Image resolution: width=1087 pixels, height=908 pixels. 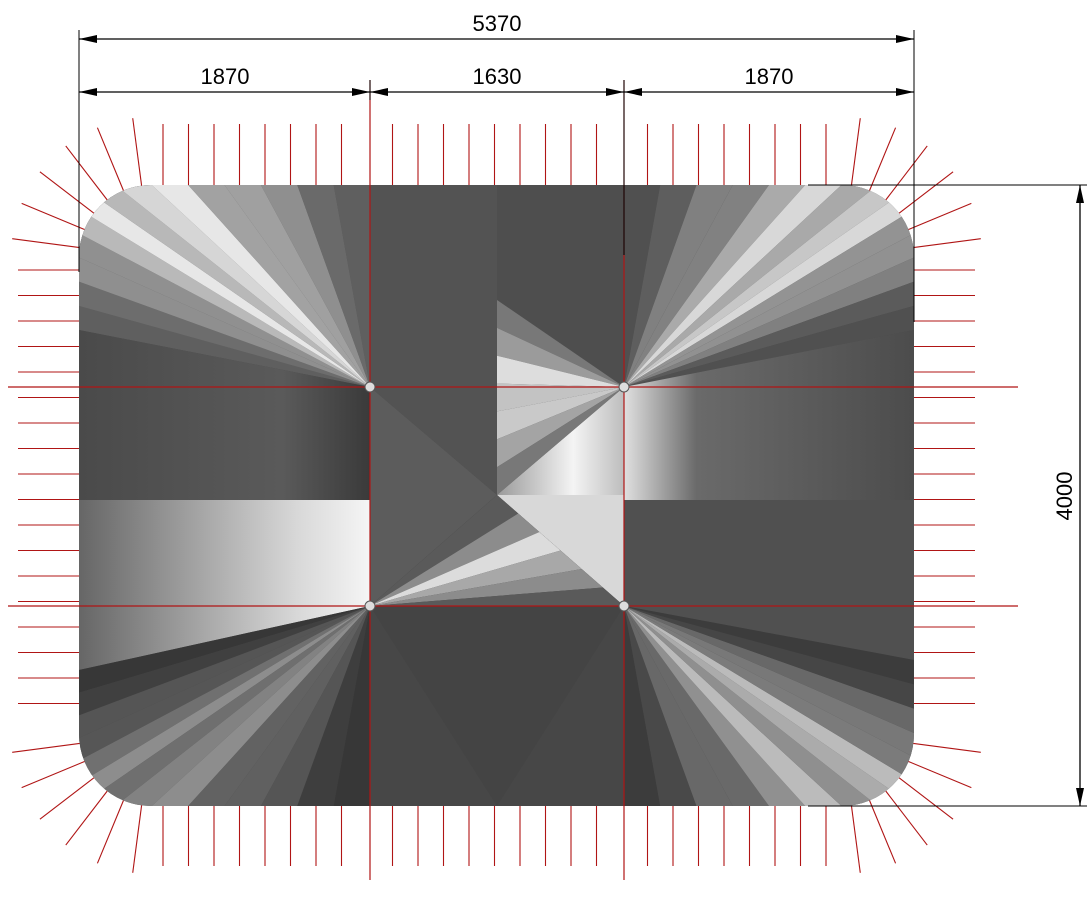 I want to click on dimension-label-middle-span: 1630, so click(x=497, y=76).